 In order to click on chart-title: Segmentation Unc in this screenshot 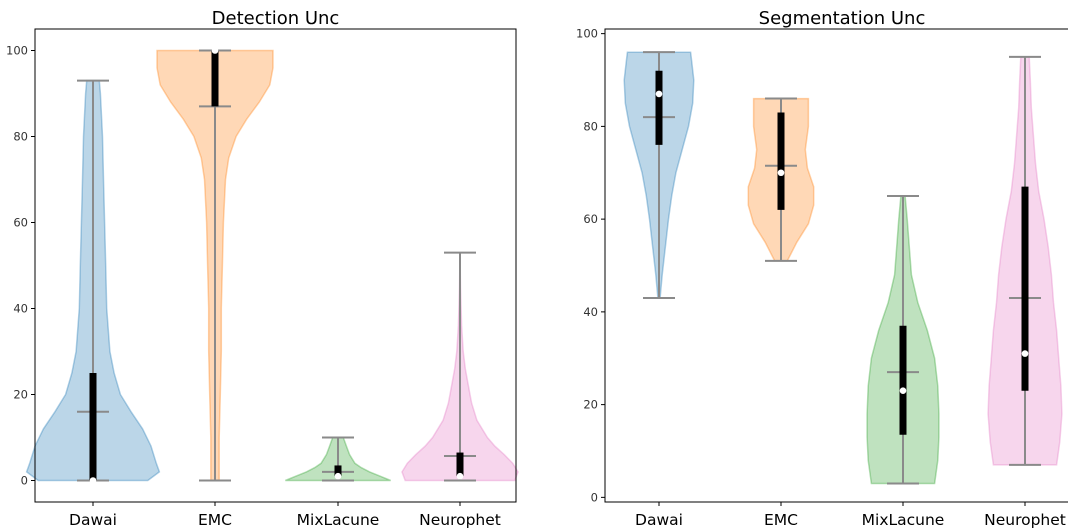, I will do `click(842, 18)`.